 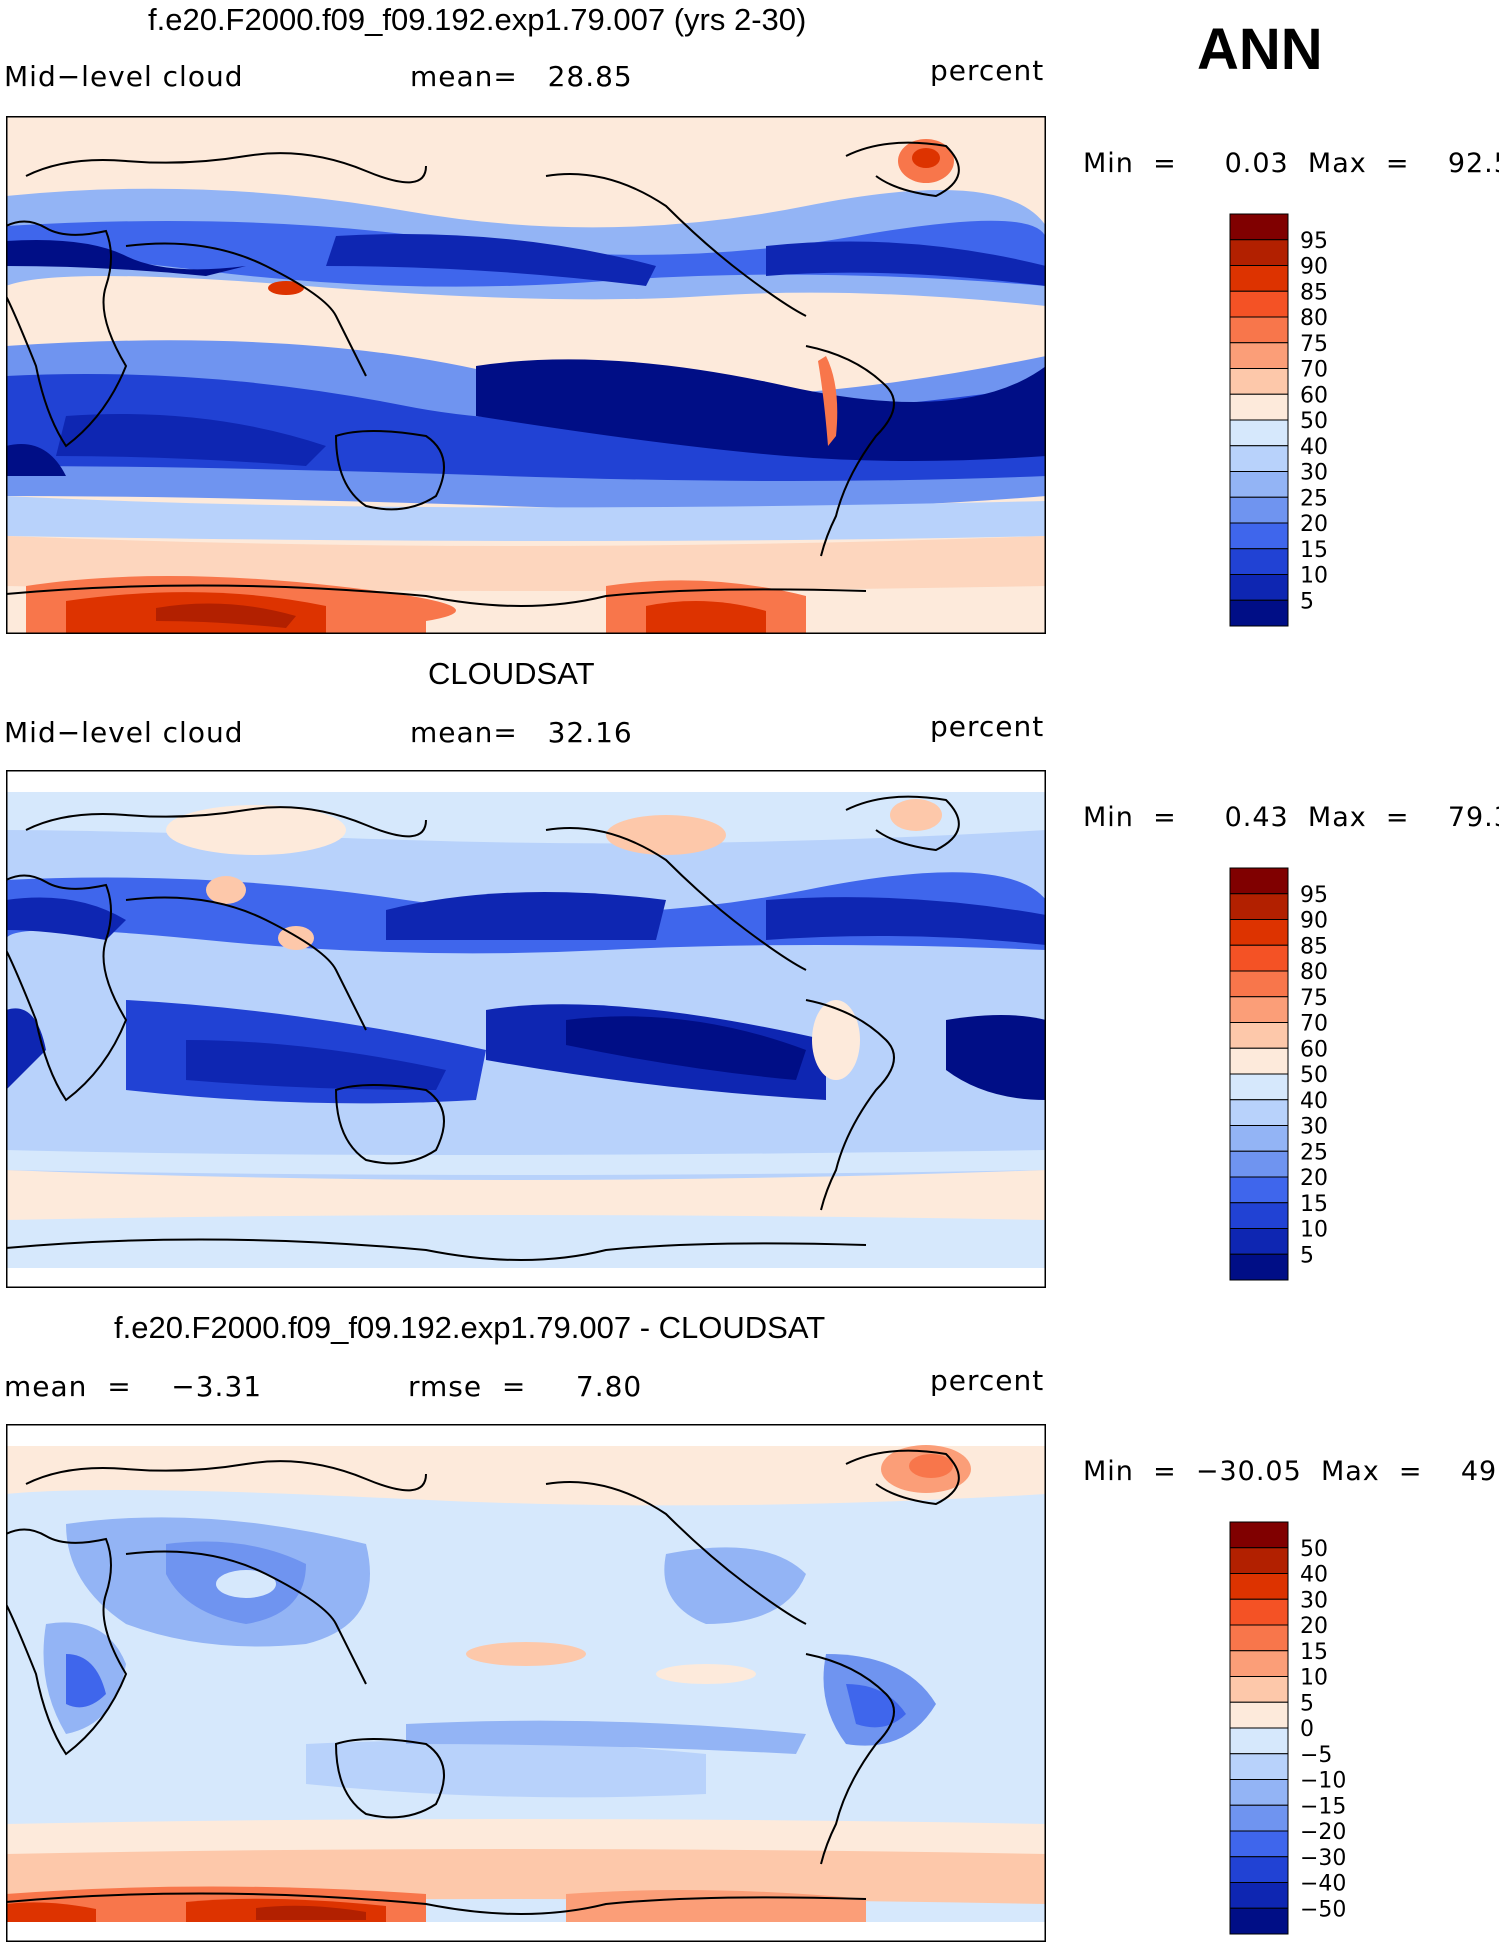 What do you see at coordinates (124, 732) in the screenshot?
I see `panel2-variable-label: Mid−level cloud` at bounding box center [124, 732].